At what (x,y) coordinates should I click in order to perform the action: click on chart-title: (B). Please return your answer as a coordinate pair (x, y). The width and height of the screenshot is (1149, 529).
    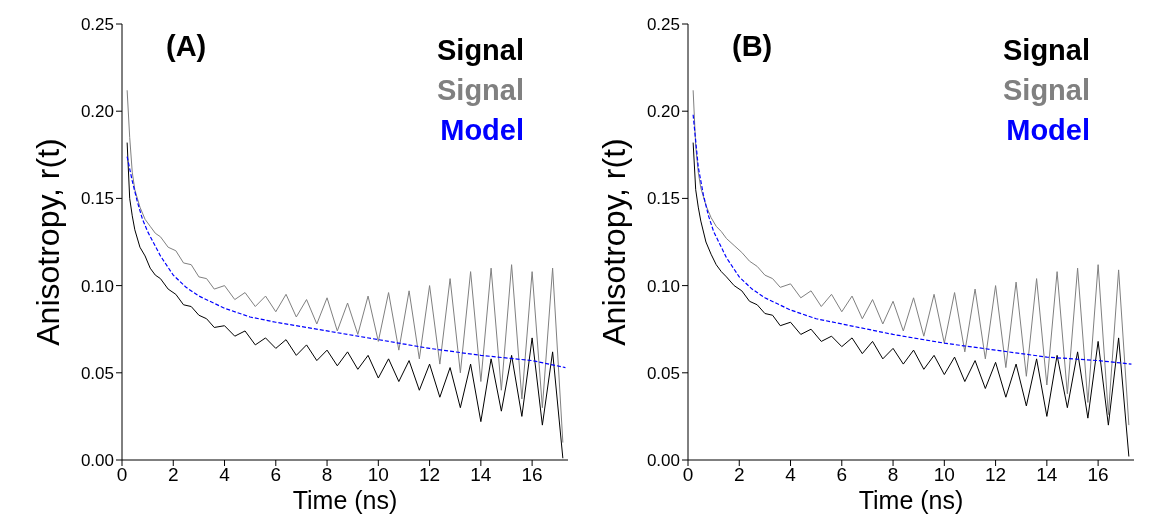
    Looking at the image, I should click on (752, 46).